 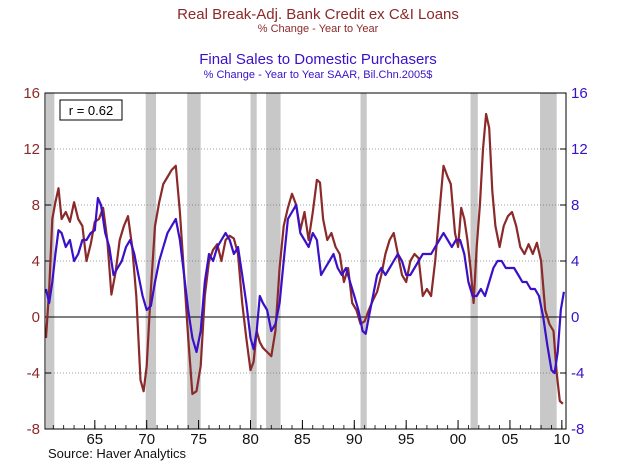 I want to click on y-tick-label-right: 8, so click(x=575, y=205).